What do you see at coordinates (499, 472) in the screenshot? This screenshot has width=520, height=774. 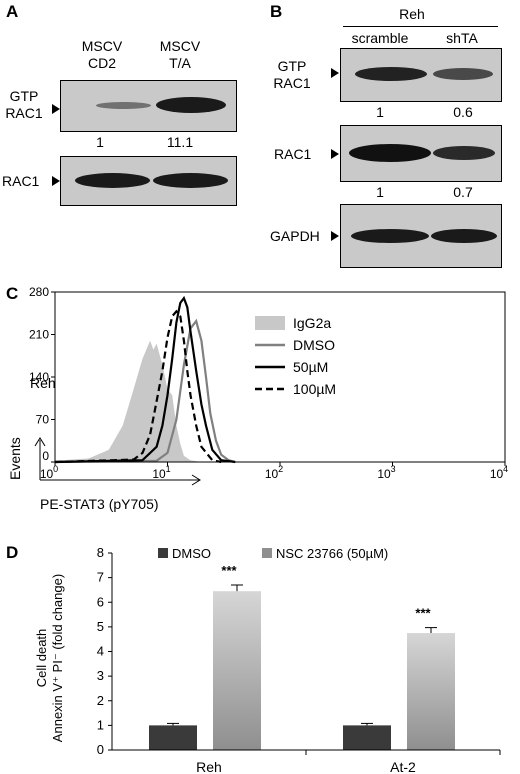 I see `x-tick-label: 10⁴` at bounding box center [499, 472].